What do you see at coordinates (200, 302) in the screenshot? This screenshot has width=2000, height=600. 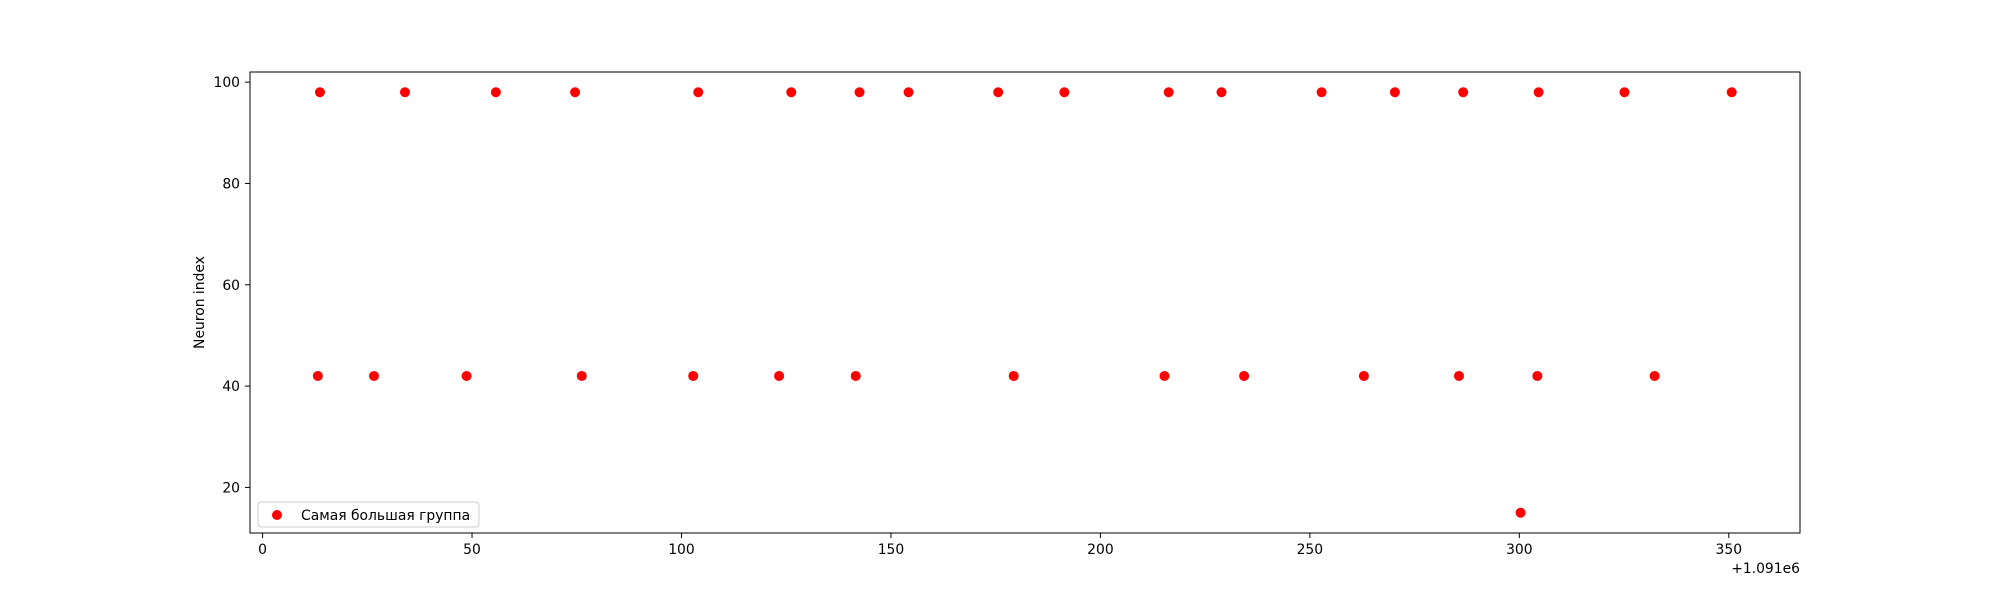 I see `y-axis-label: Neuron index` at bounding box center [200, 302].